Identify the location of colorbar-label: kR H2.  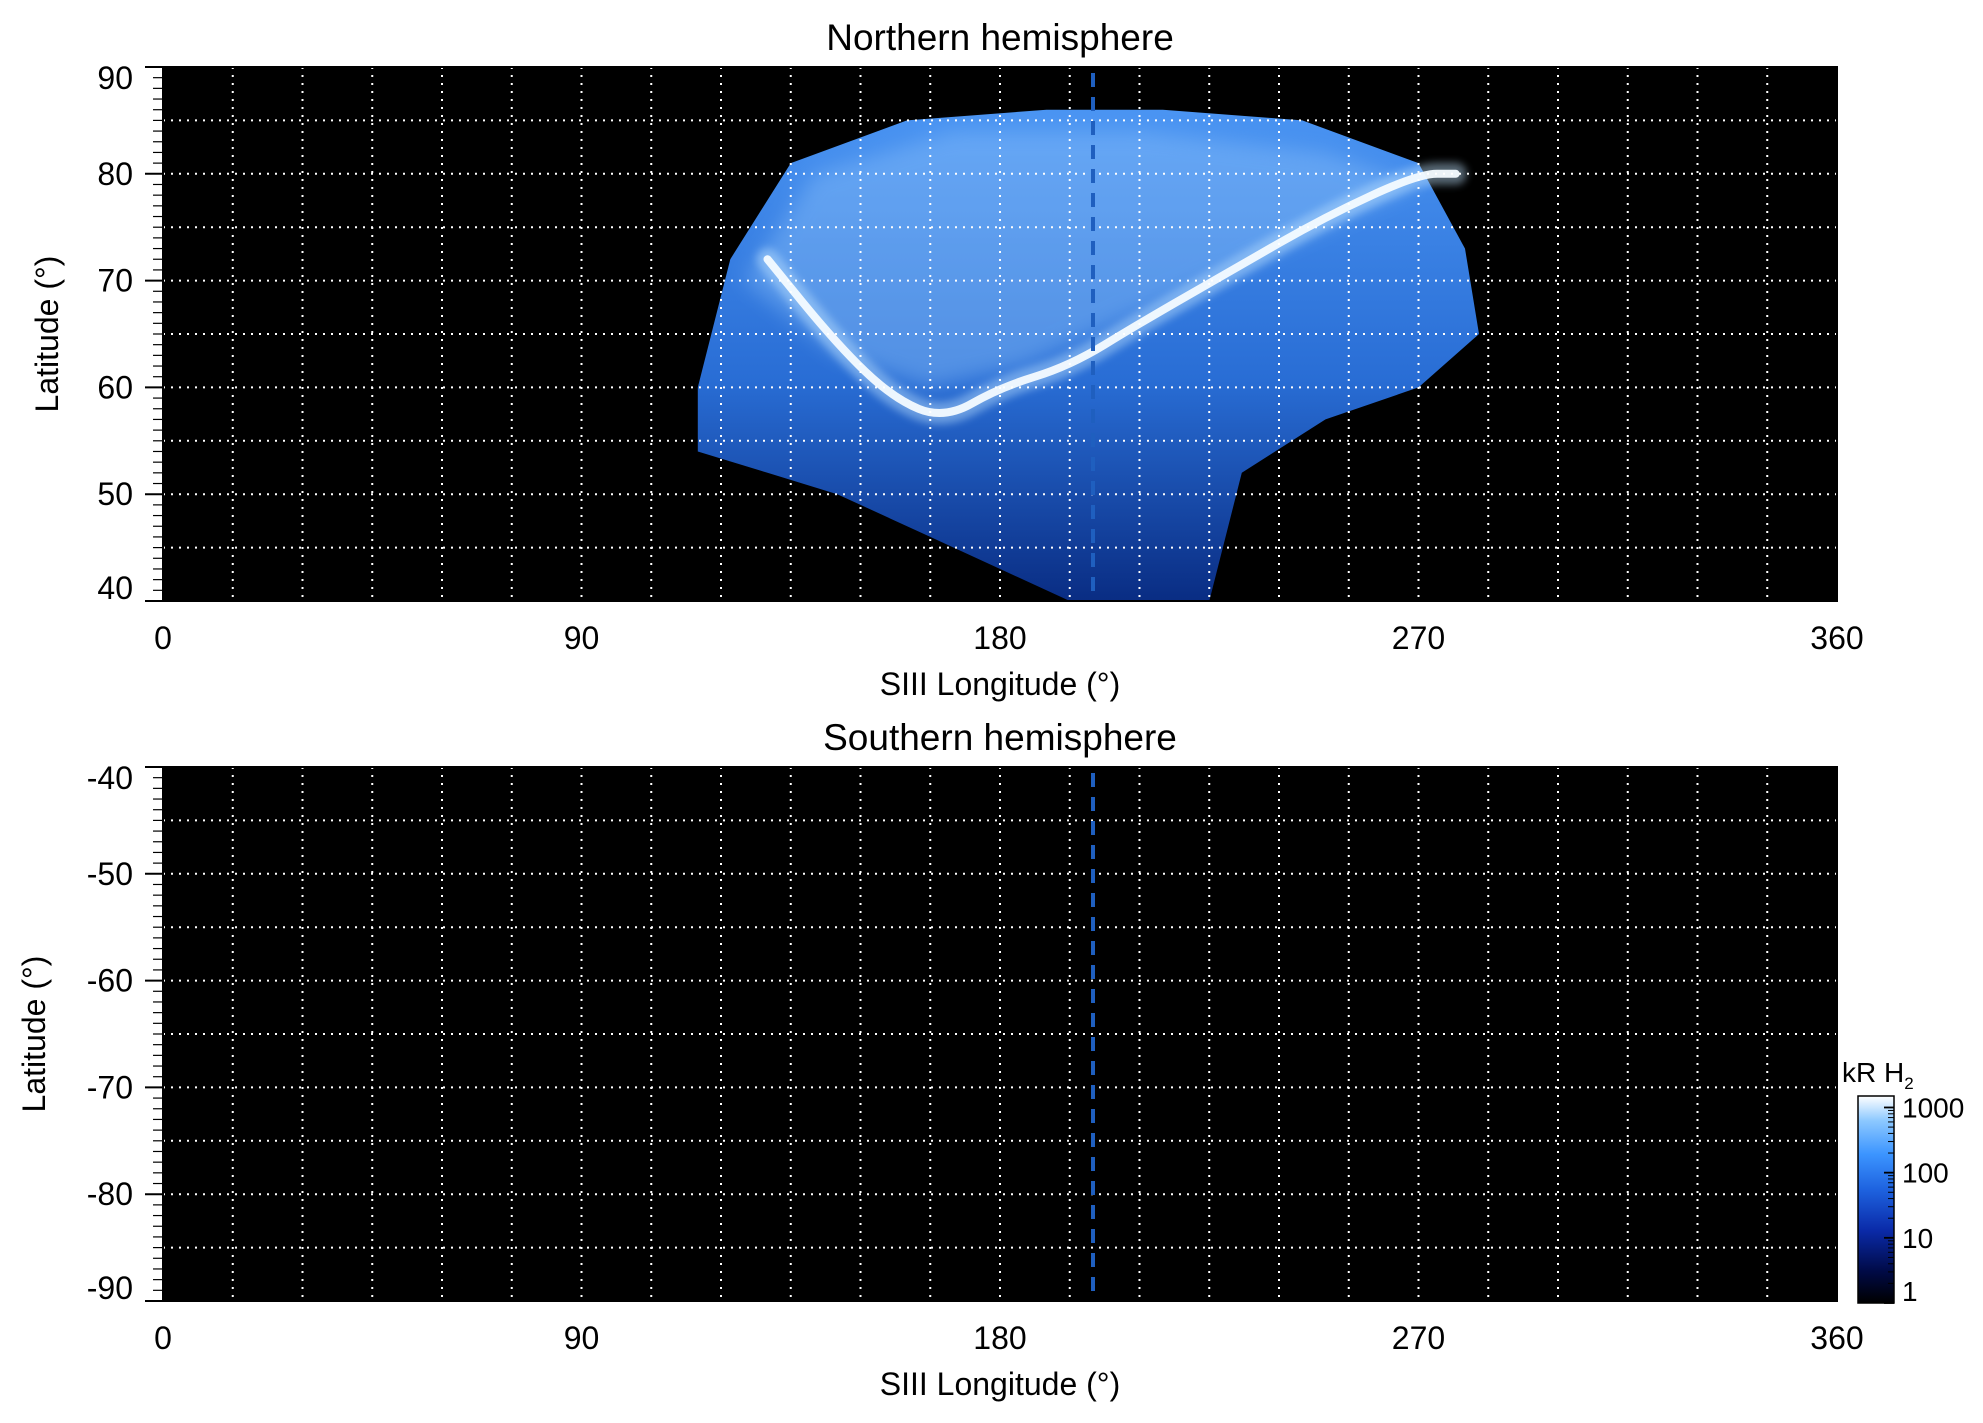
(1878, 1075).